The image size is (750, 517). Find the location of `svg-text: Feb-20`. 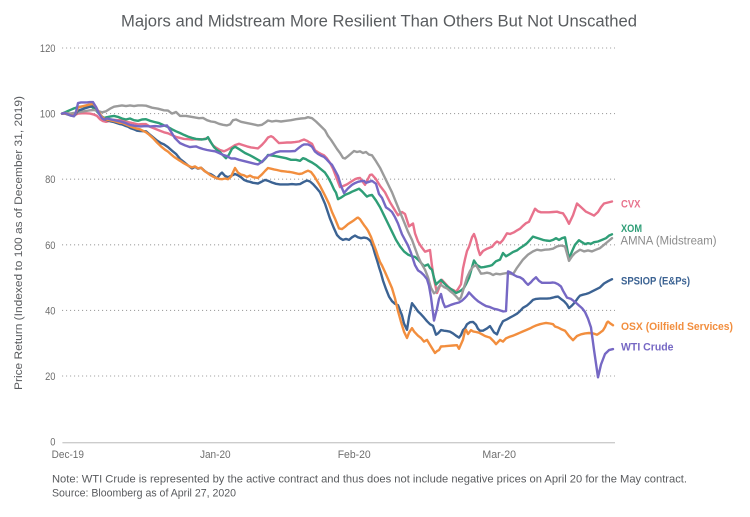

svg-text: Feb-20 is located at coordinates (354, 455).